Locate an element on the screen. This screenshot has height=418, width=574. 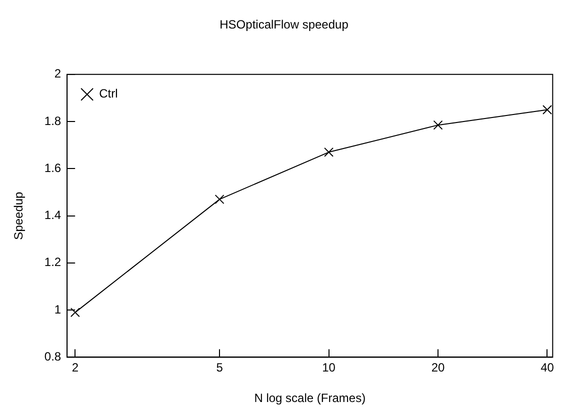
x-tick-label: 2 is located at coordinates (75, 367).